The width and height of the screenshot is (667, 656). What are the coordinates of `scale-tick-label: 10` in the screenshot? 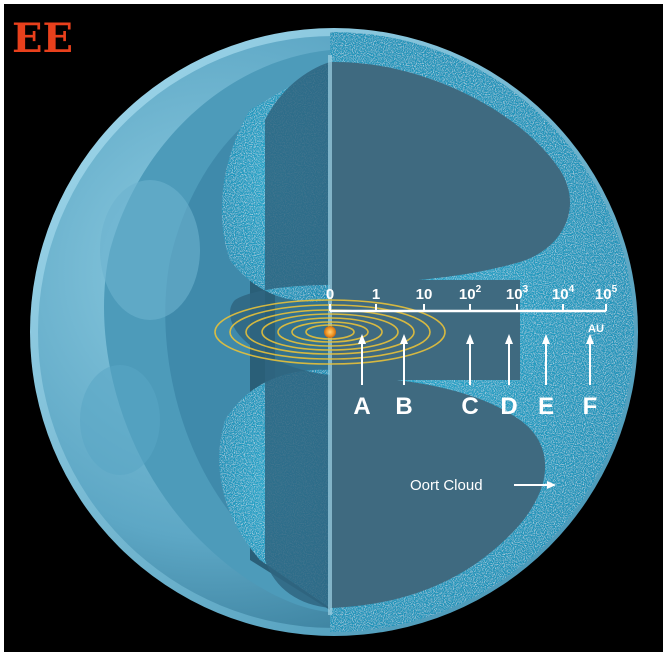 It's located at (424, 294).